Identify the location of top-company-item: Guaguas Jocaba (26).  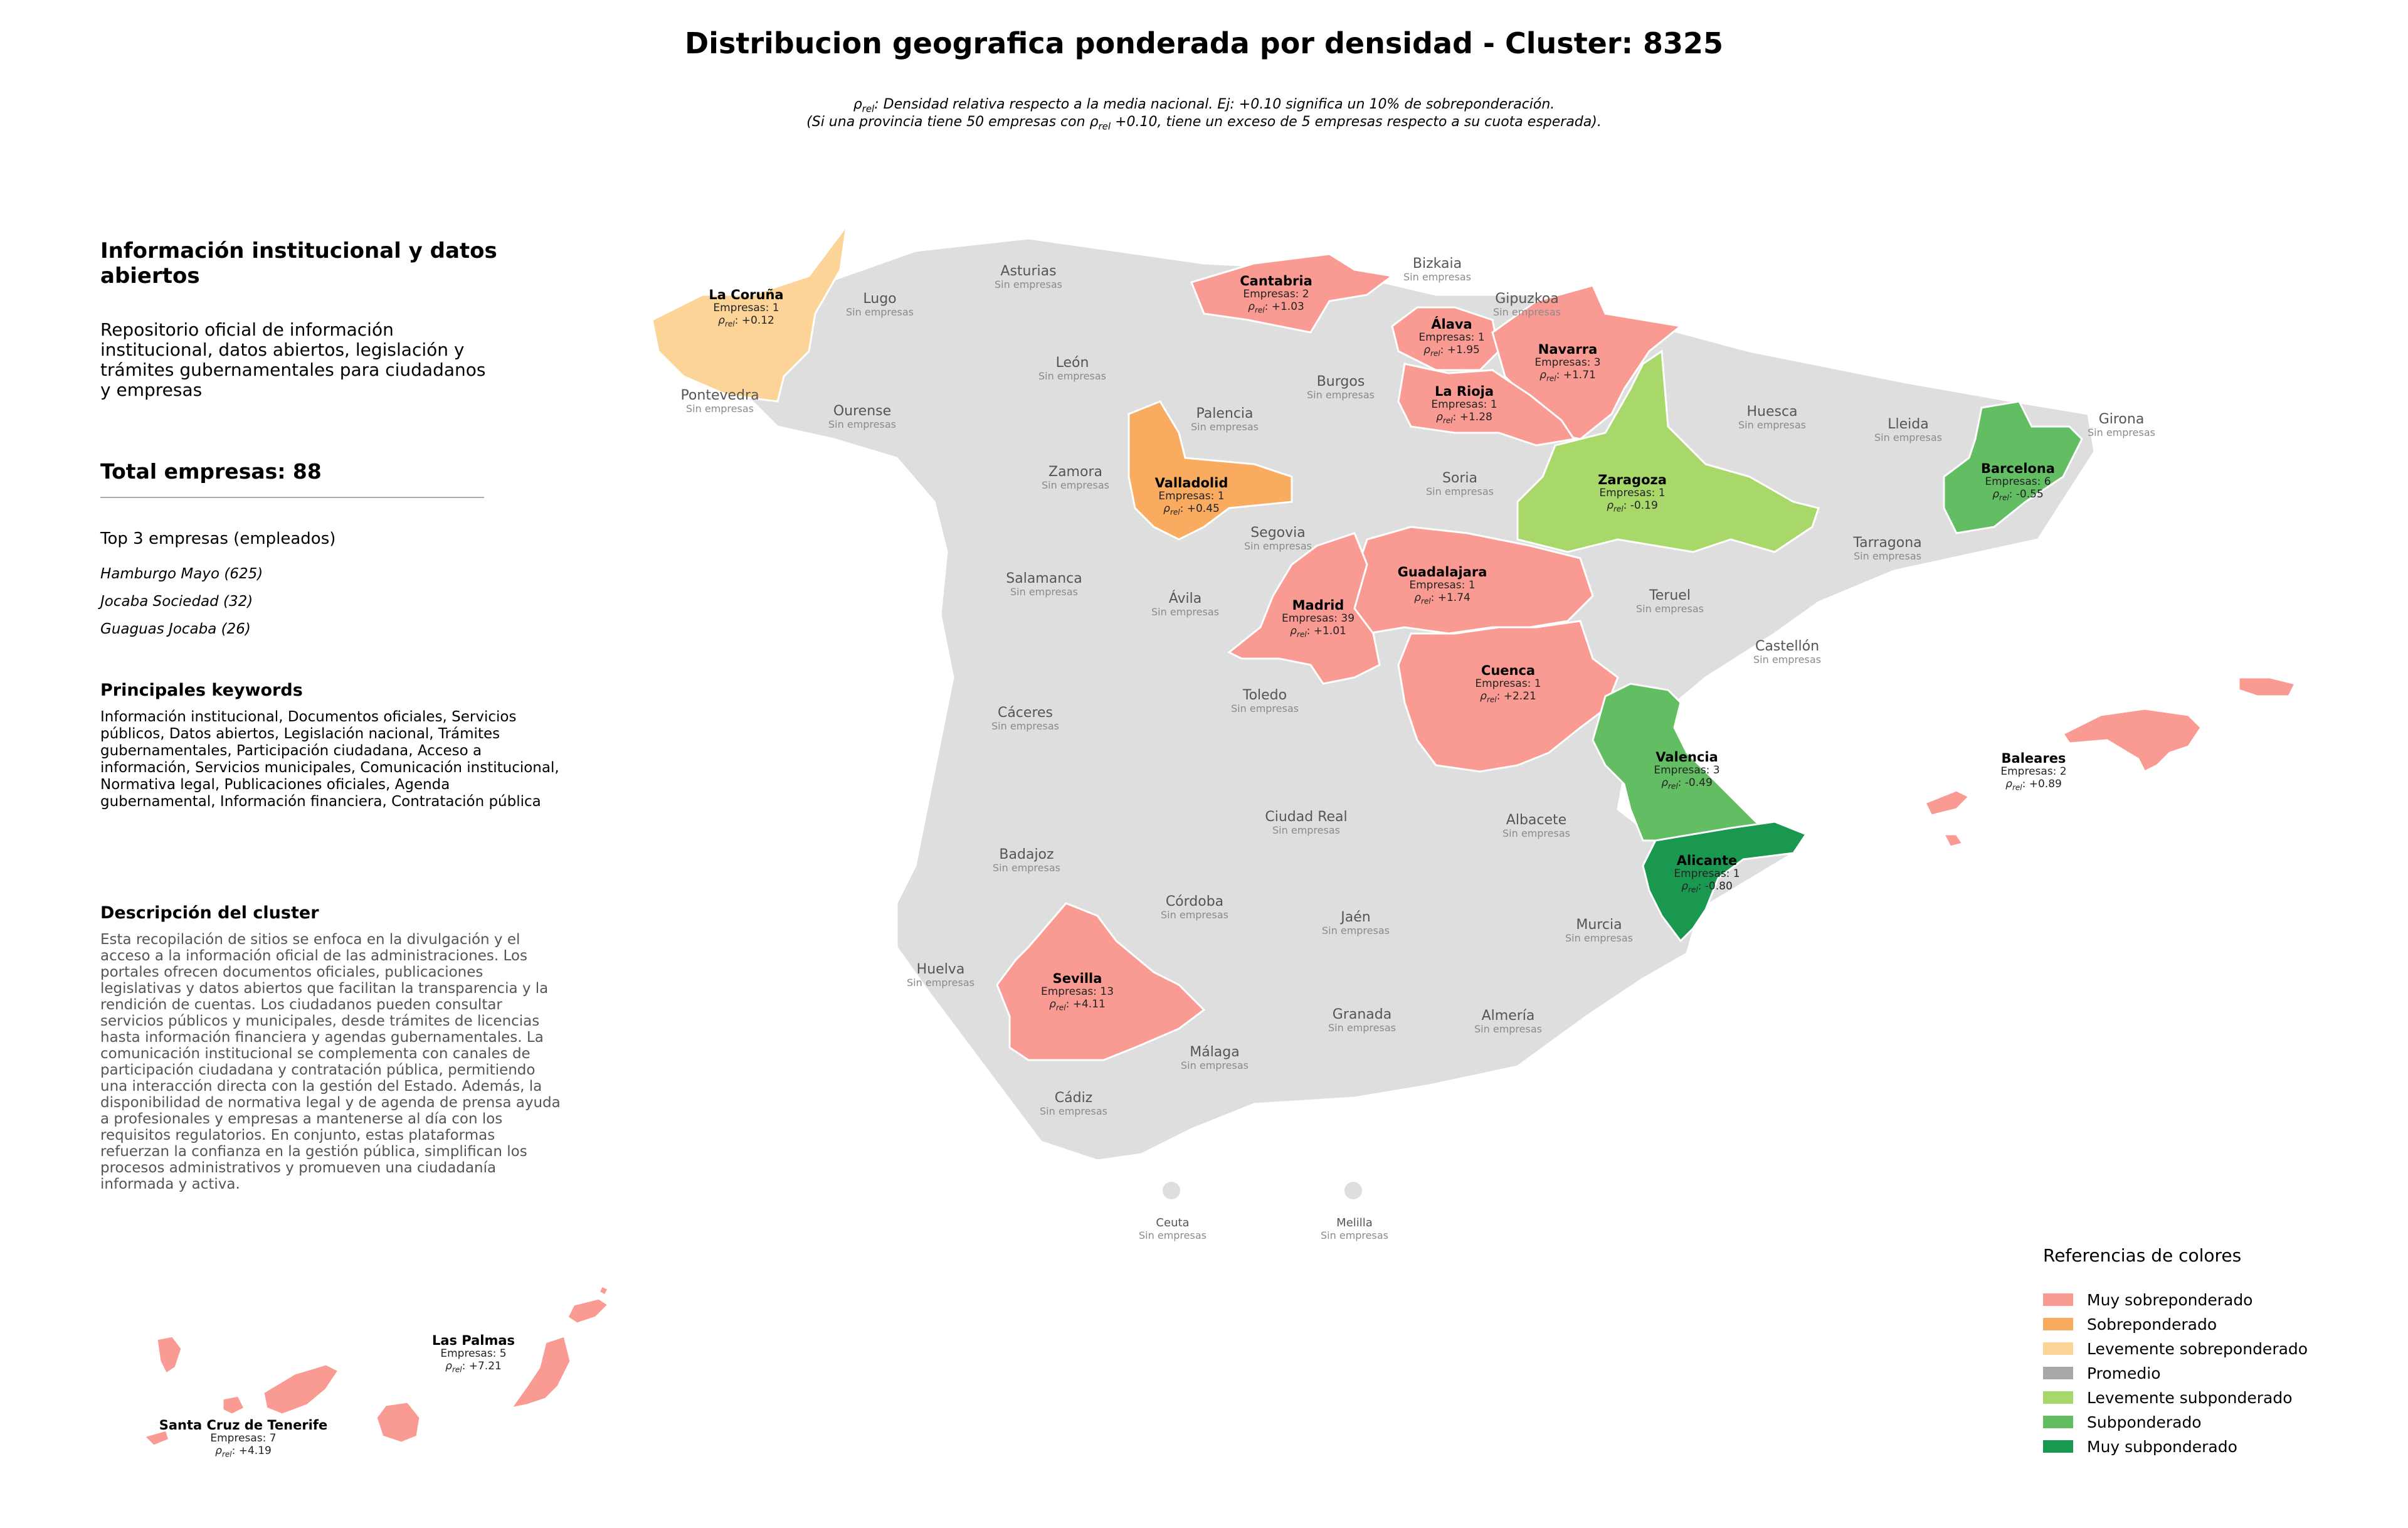
(175, 629).